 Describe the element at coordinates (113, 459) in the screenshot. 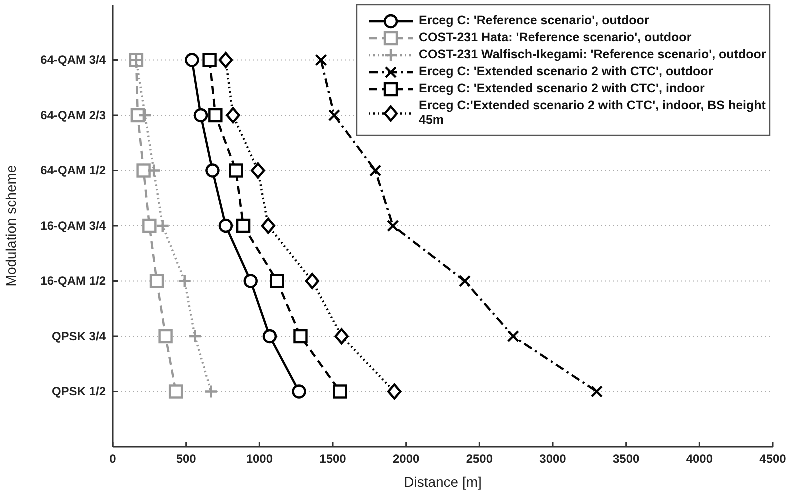

I see `x-tick-label: 0` at that location.